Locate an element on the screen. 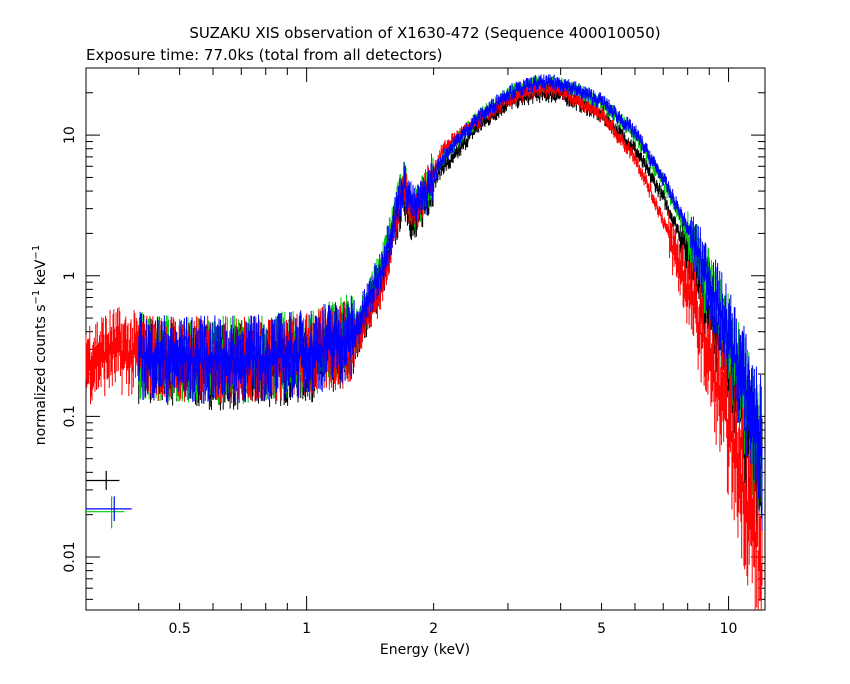 This screenshot has width=850, height=684. y-tick-label: 0.01 is located at coordinates (70, 556).